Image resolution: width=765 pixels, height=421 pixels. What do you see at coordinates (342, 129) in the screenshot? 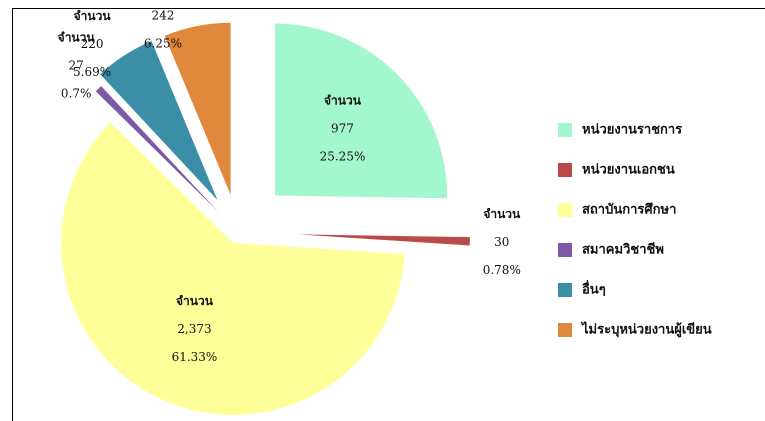
I see `data-label-value: 977` at bounding box center [342, 129].